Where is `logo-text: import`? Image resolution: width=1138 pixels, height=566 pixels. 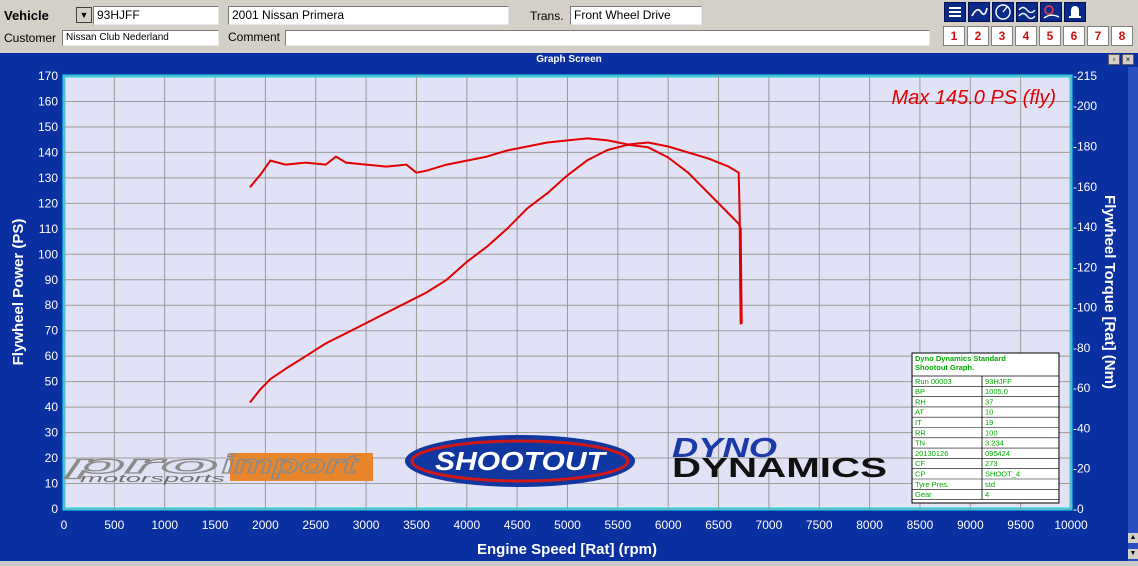
logo-text: import is located at coordinates (290, 464).